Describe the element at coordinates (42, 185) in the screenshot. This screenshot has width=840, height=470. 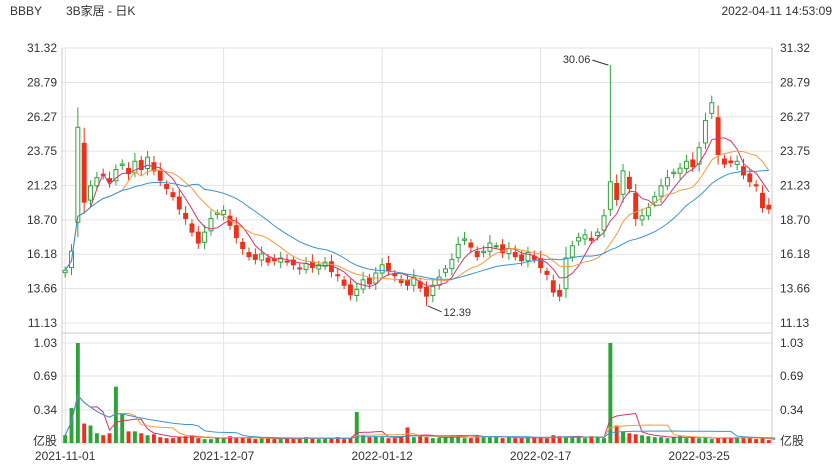
I see `price-tick-label-left: 21.23` at that location.